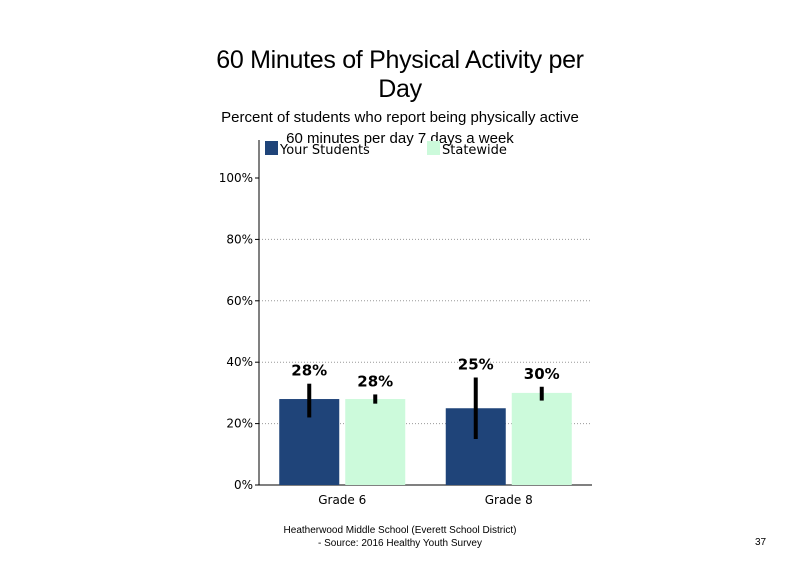 This screenshot has height=568, width=800. I want to click on chart-title-line2: Day, so click(400, 89).